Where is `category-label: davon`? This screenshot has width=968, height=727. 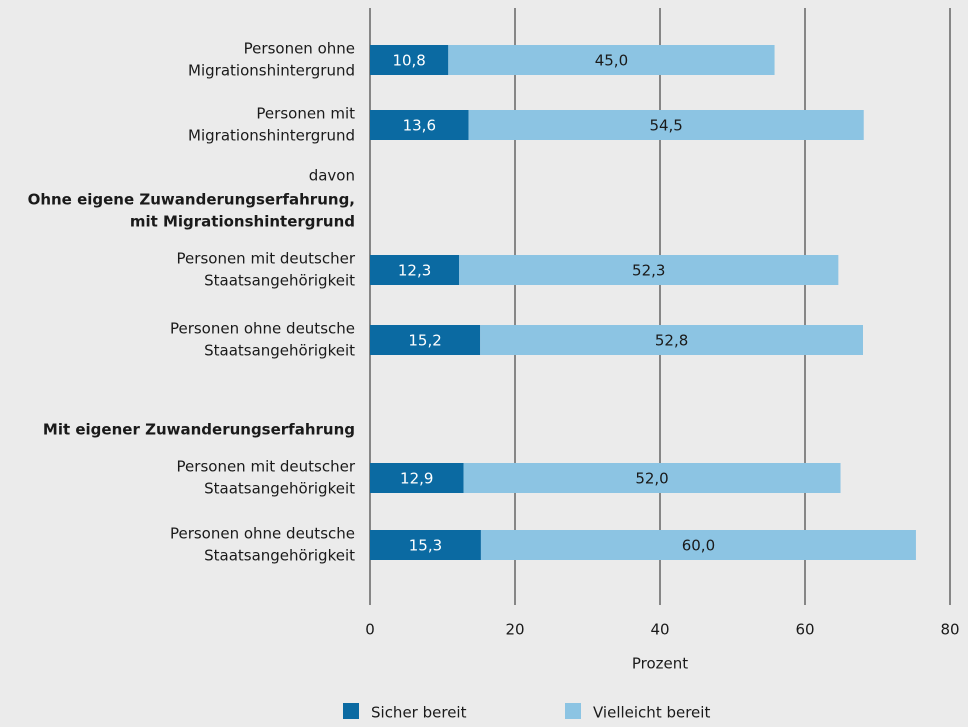
category-label: davon is located at coordinates (332, 176).